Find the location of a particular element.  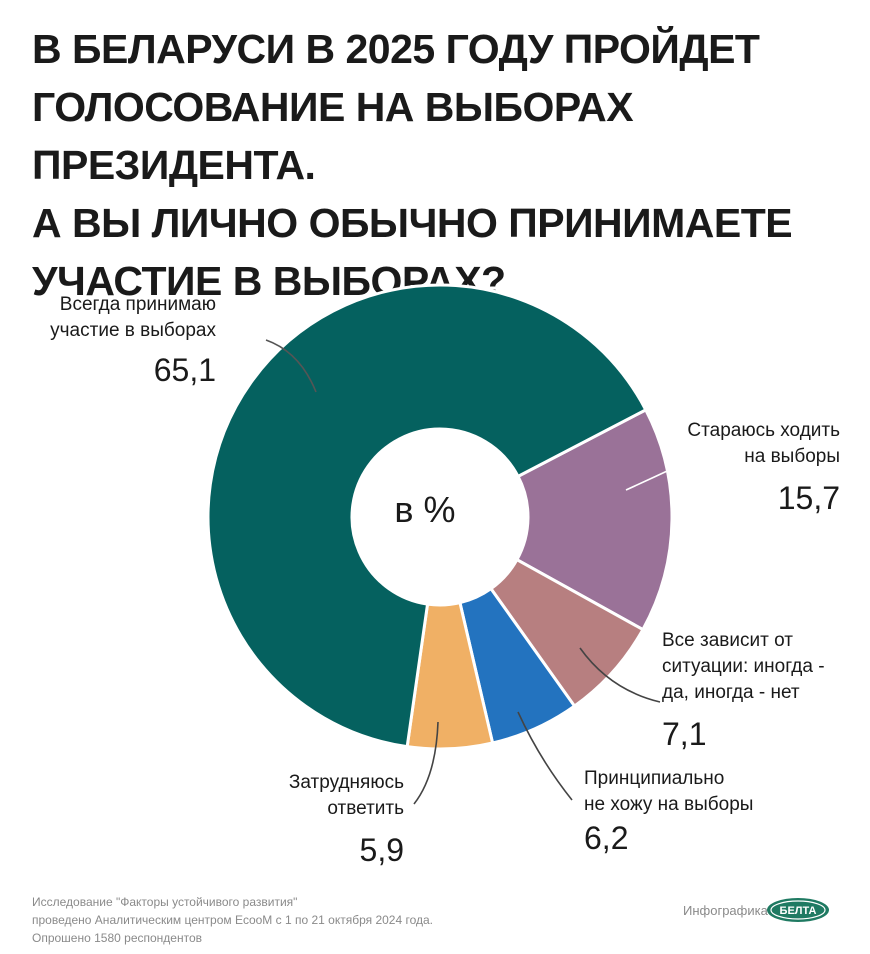

slice-label-line: Все зависит от is located at coordinates (727, 640).